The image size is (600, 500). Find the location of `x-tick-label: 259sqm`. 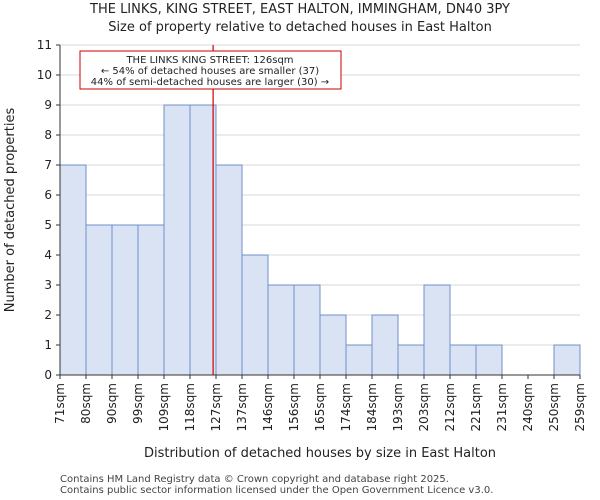

x-tick-label: 259sqm is located at coordinates (580, 407).